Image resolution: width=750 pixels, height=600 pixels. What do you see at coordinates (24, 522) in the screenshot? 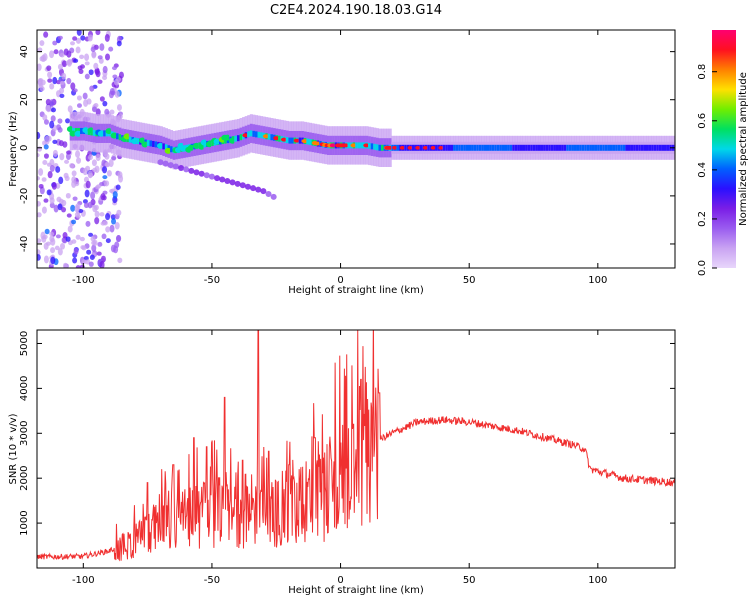
I see `y-tick-label: 1000` at bounding box center [24, 522].